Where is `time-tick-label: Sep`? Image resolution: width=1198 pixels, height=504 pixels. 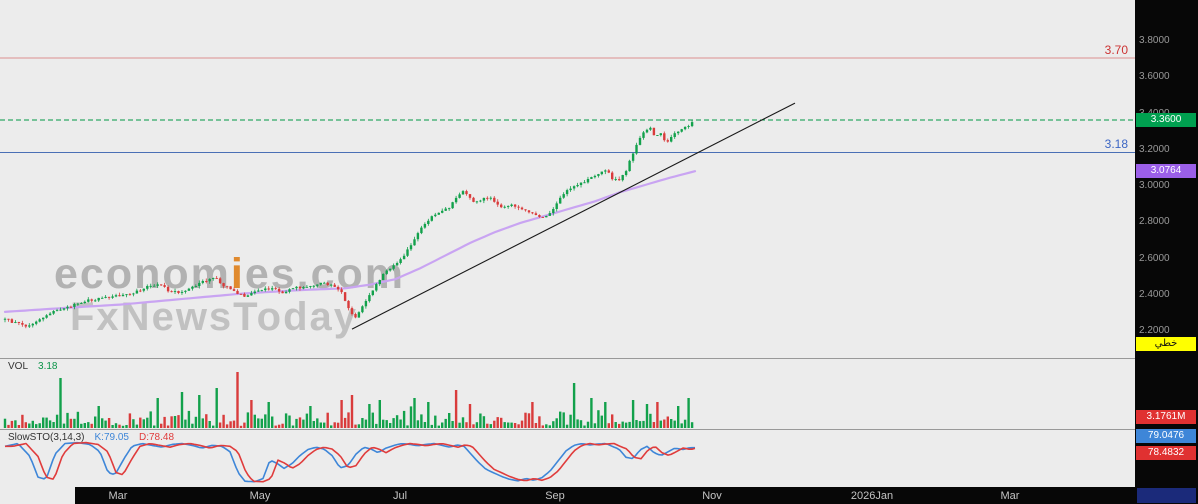 time-tick-label: Sep is located at coordinates (555, 496).